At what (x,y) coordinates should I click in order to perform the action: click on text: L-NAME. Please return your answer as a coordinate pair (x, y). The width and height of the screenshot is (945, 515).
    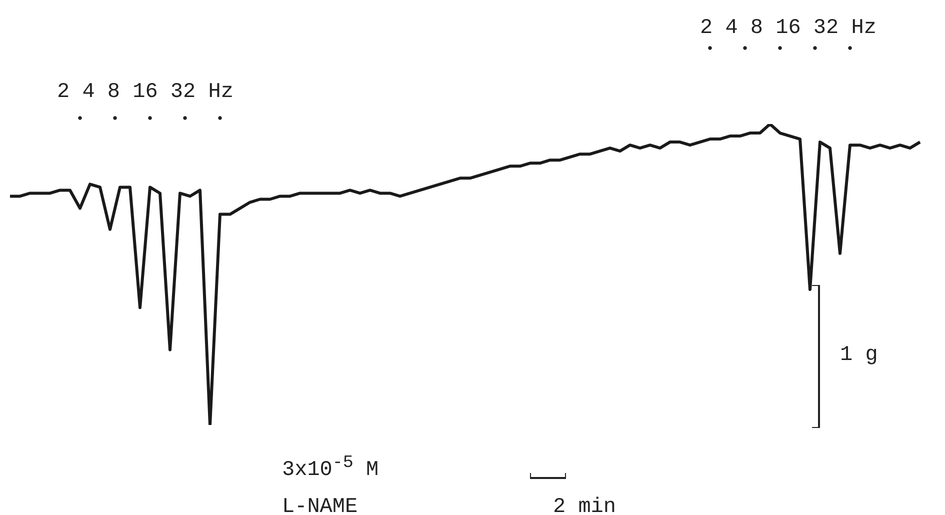
    Looking at the image, I should click on (320, 505).